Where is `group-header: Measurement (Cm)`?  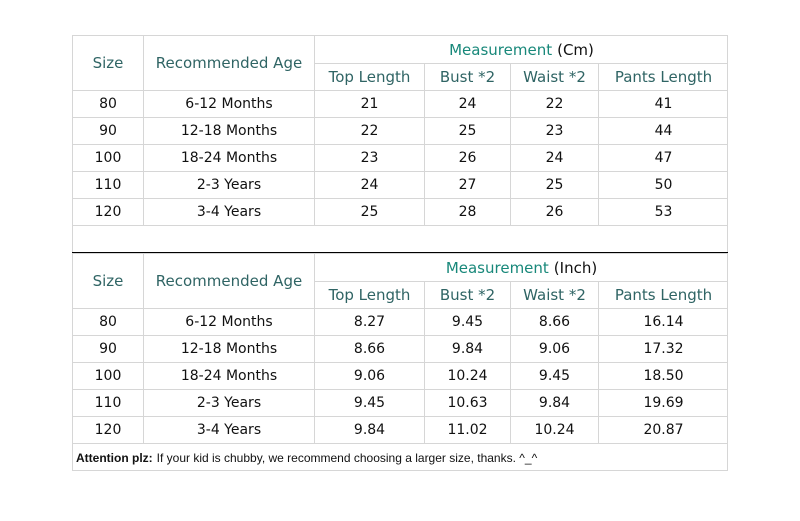 group-header: Measurement (Cm) is located at coordinates (521, 49).